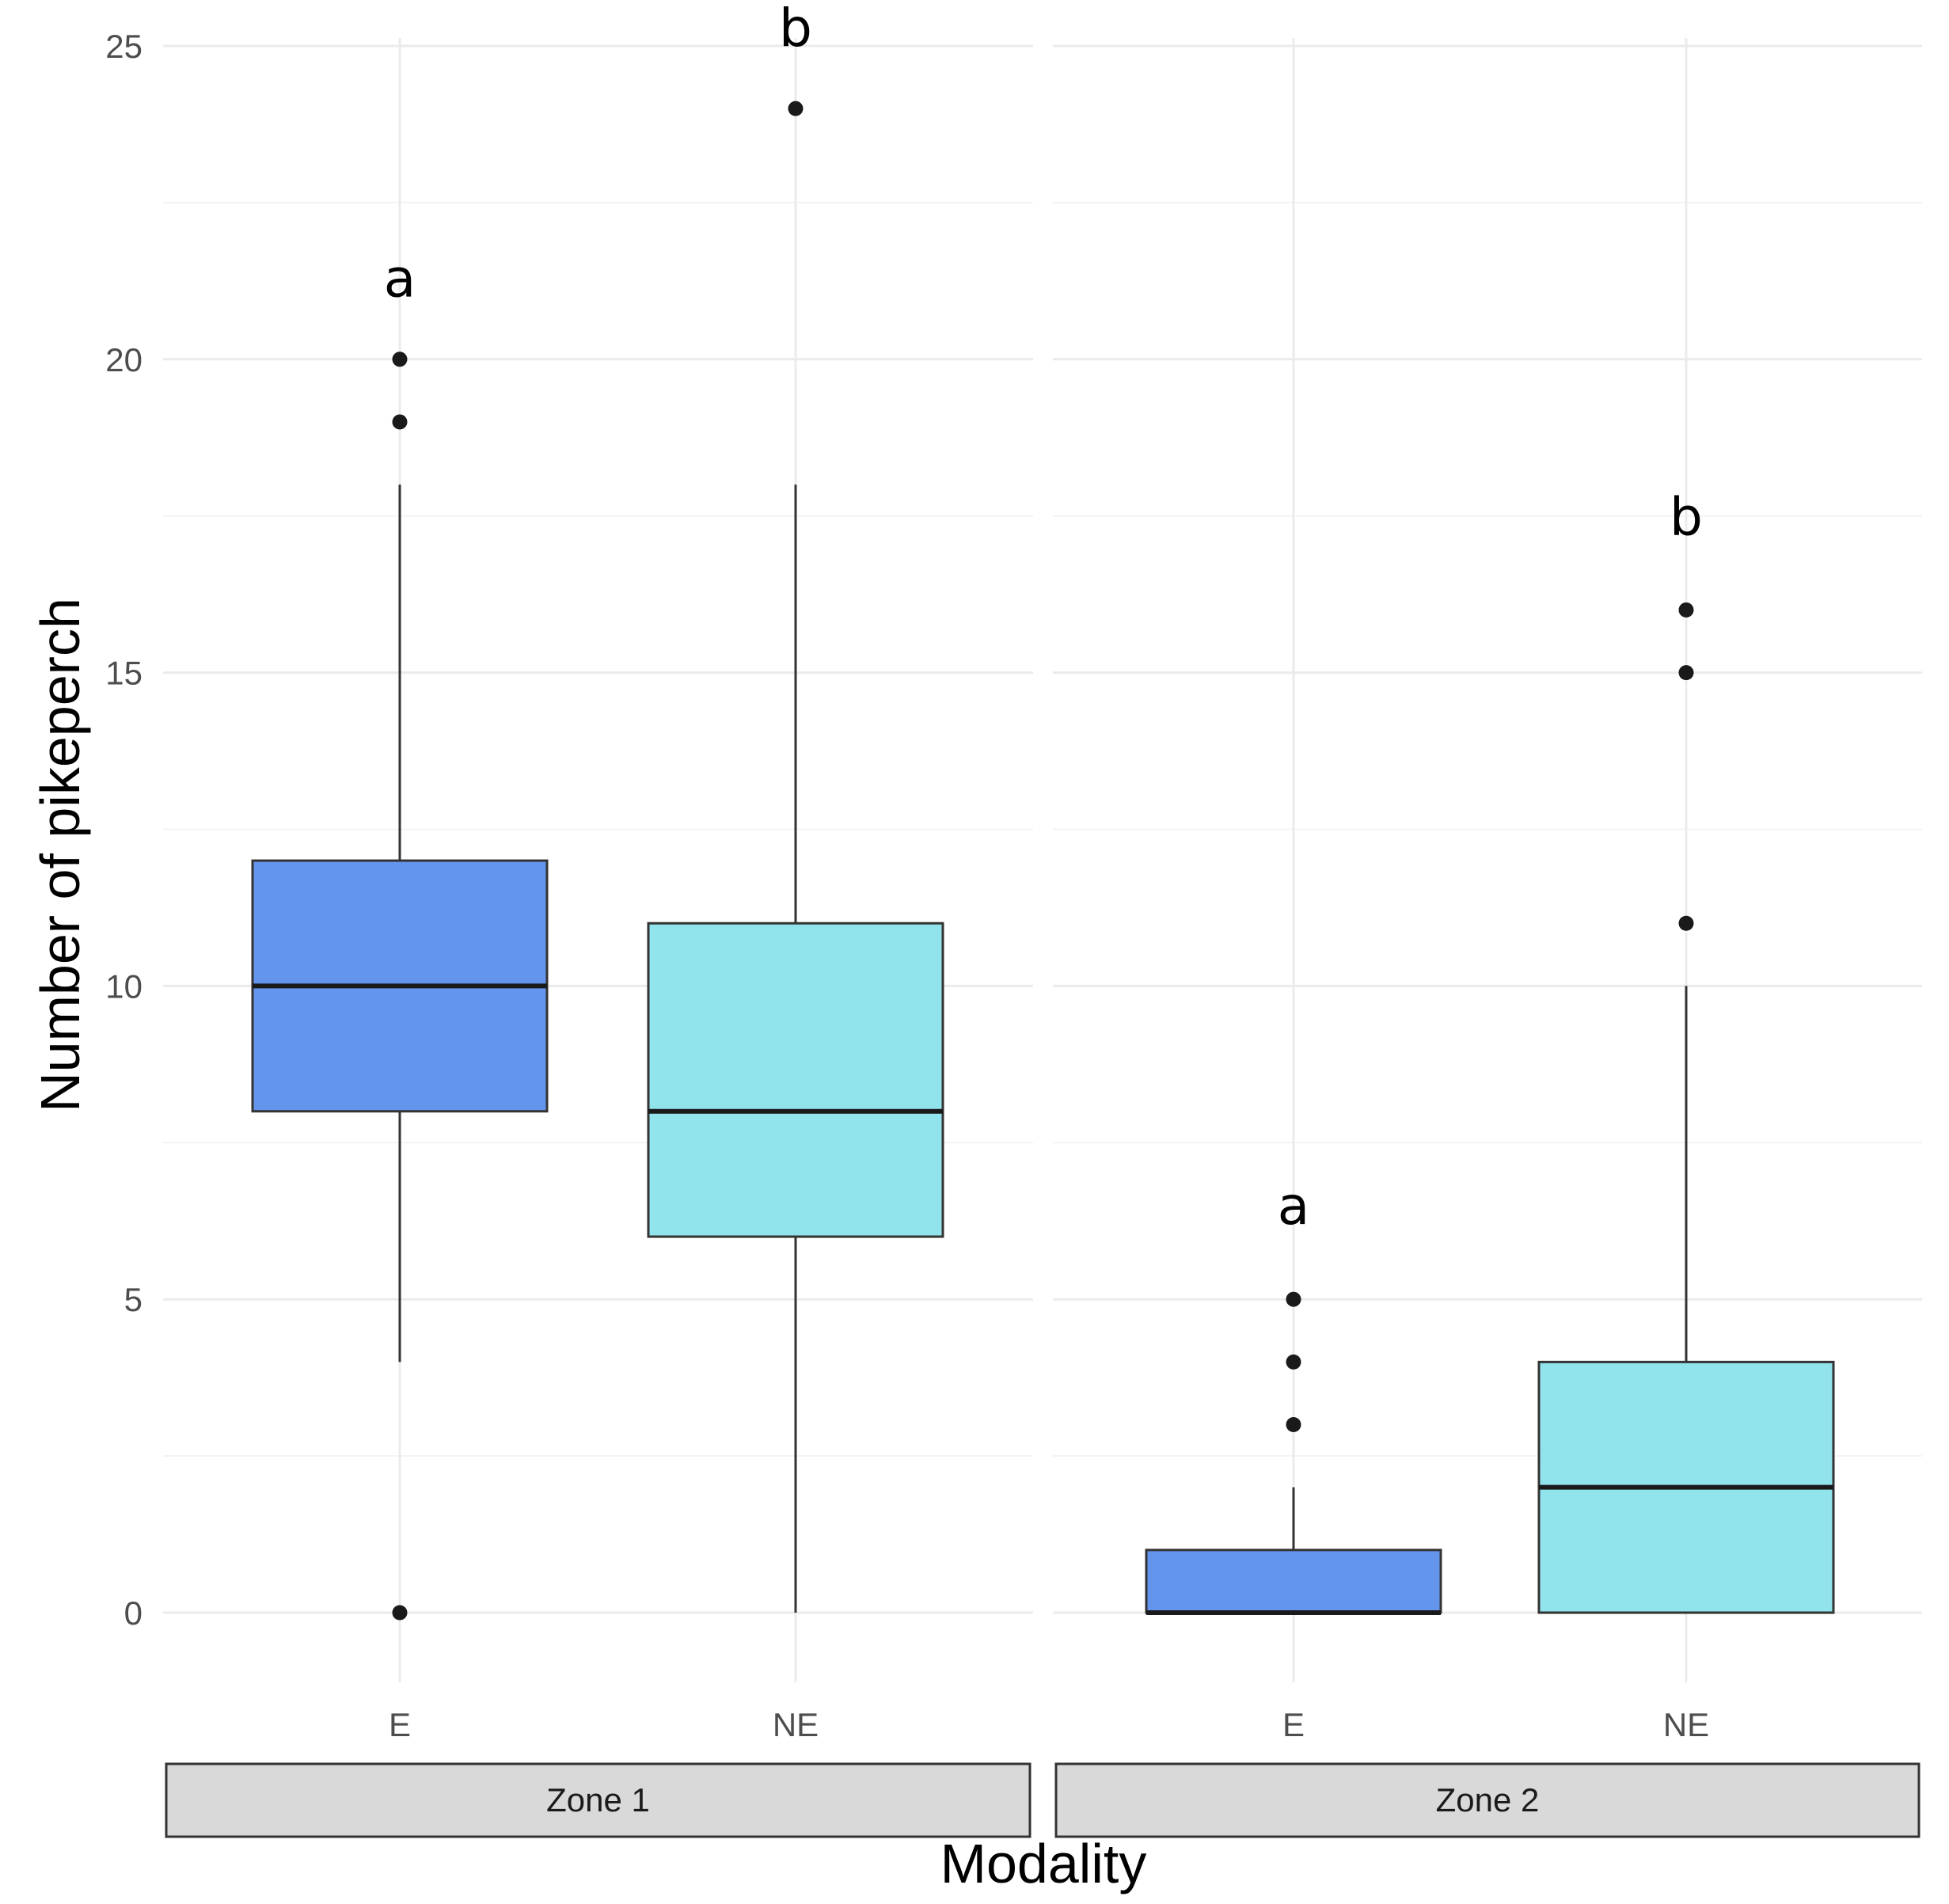 The width and height of the screenshot is (1949, 1904). I want to click on y-axis-title: Number of pikeperch, so click(60, 855).